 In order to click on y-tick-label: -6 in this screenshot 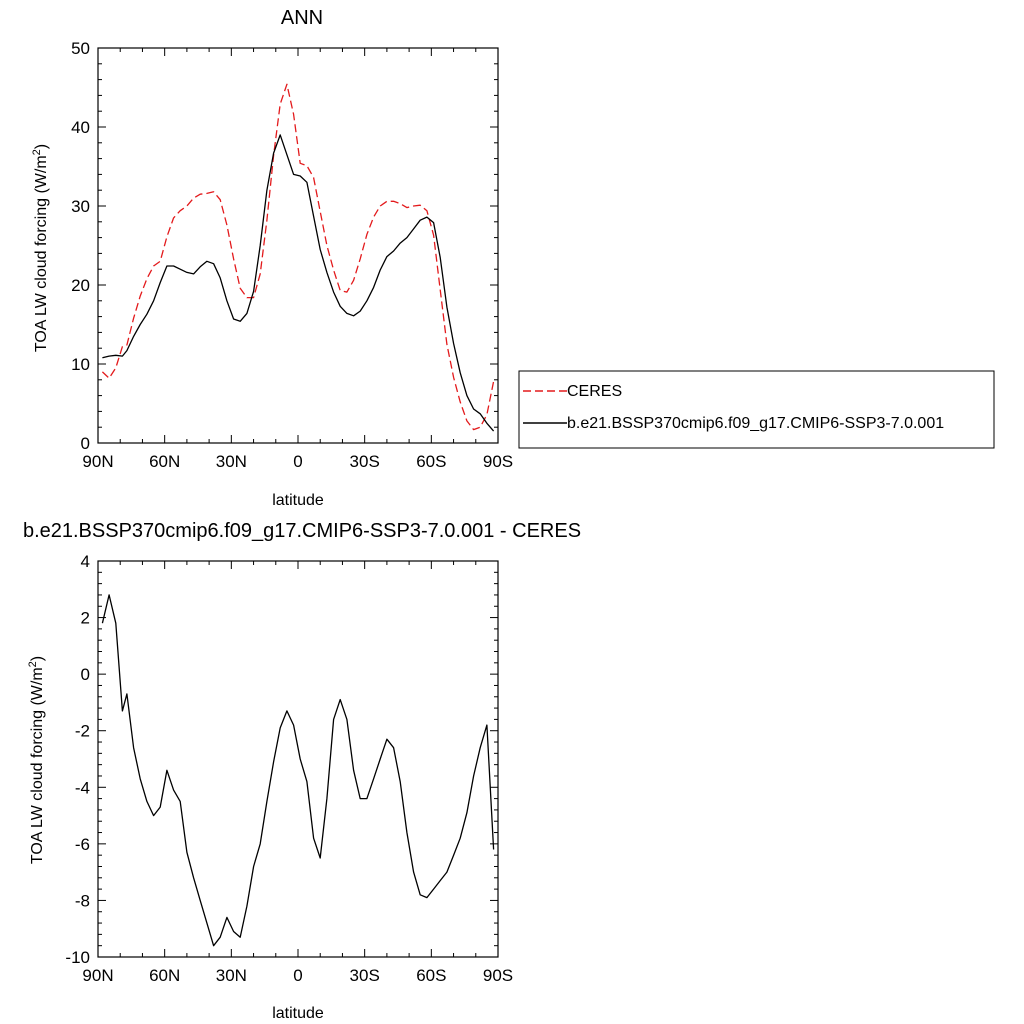, I will do `click(82, 844)`.